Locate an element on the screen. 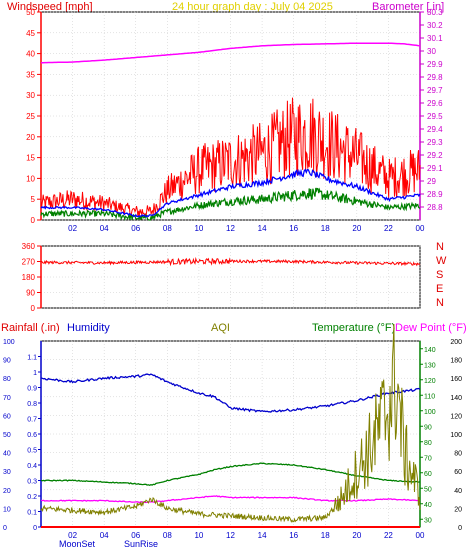 Image resolution: width=466 pixels, height=555 pixels. wind-x-tick-label: 16 is located at coordinates (293, 228).